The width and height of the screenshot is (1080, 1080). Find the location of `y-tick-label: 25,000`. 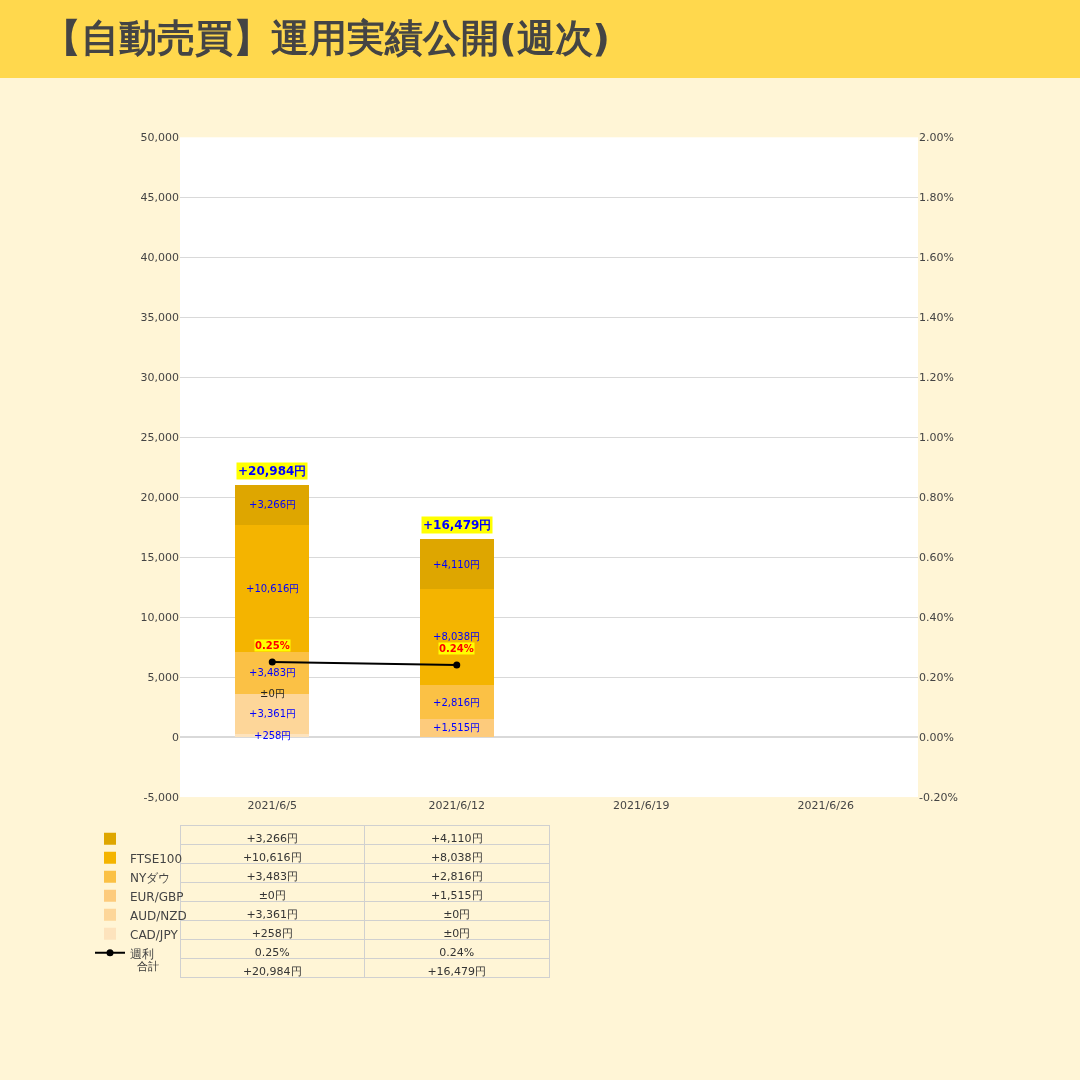

y-tick-label: 25,000 is located at coordinates (159, 438).